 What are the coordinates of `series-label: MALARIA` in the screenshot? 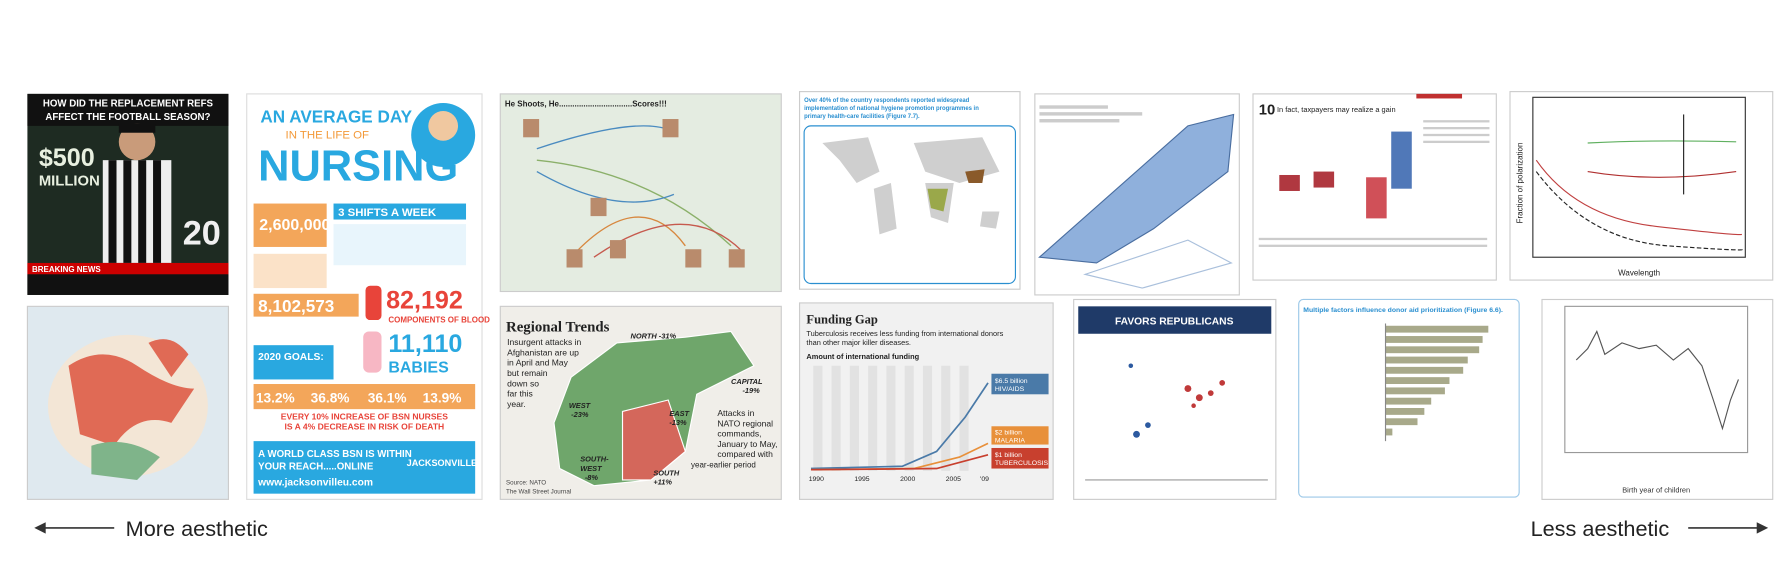 It's located at (1010, 440).